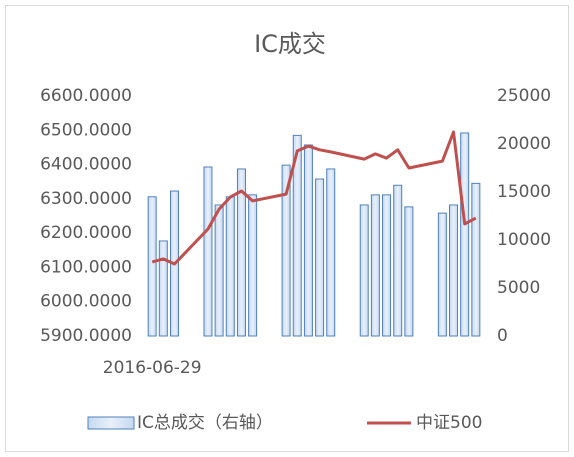 The height and width of the screenshot is (457, 574). What do you see at coordinates (449, 423) in the screenshot?
I see `legend-label: 中证500` at bounding box center [449, 423].